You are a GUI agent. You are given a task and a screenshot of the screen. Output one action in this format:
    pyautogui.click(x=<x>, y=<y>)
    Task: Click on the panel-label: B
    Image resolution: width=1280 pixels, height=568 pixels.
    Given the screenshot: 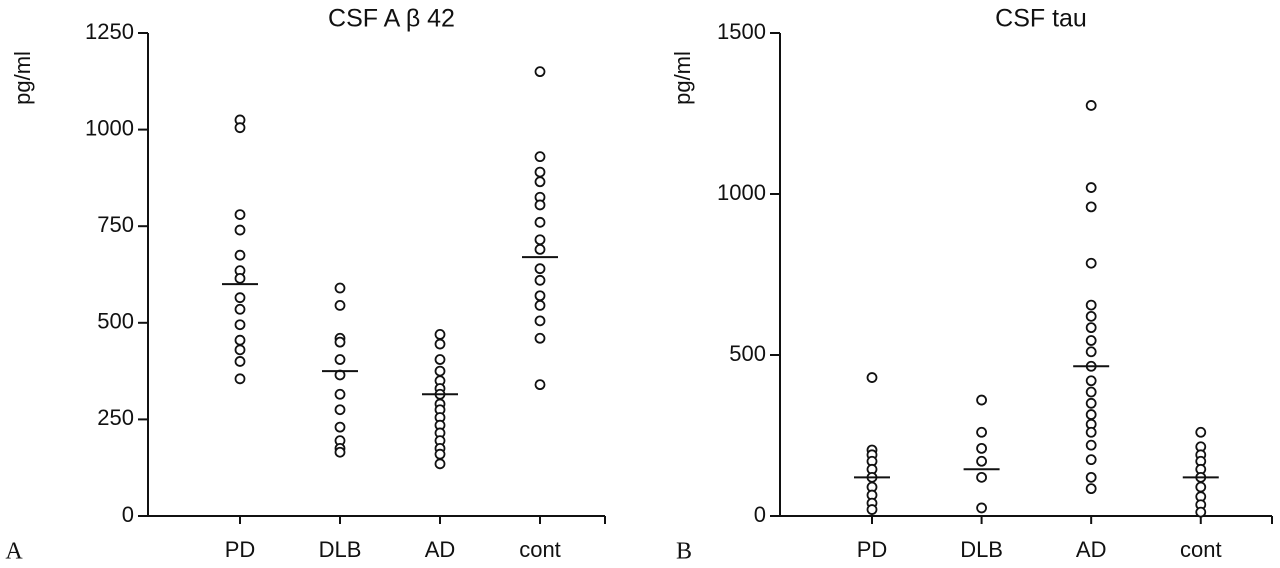 What is the action you would take?
    pyautogui.click(x=684, y=552)
    